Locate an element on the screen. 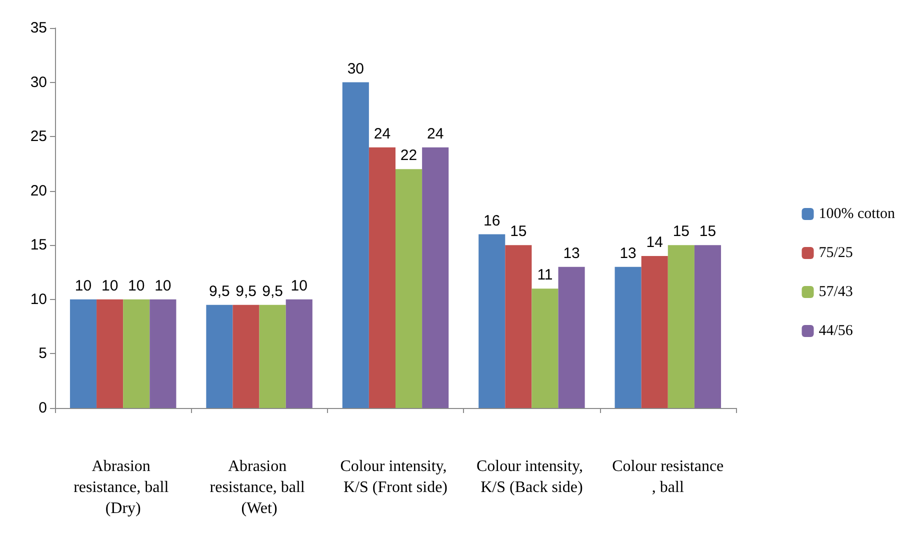 The width and height of the screenshot is (908, 545). x-tick-label: Abrasion resistance, ball (Wet) is located at coordinates (259, 487).